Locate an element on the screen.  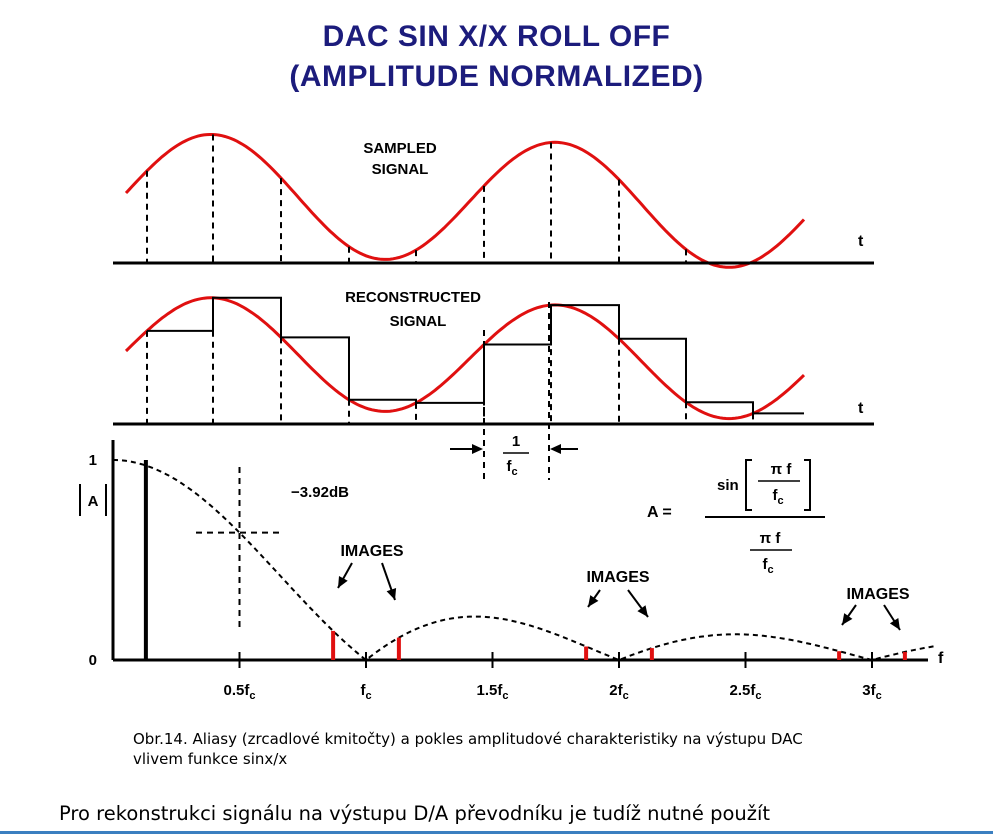
sampled-t-label: t is located at coordinates (861, 241).